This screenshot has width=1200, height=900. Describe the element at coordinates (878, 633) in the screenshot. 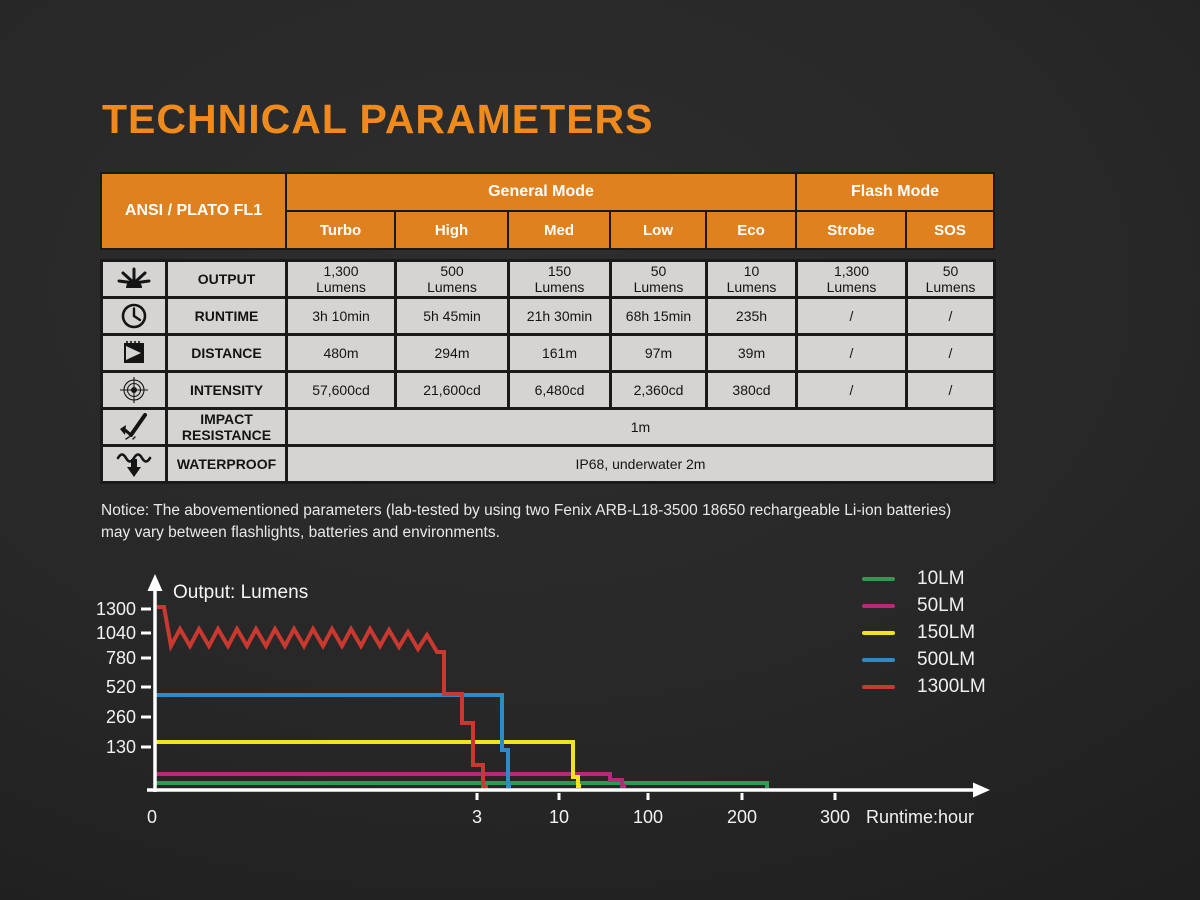

I see `legend-swatch-150lm` at that location.